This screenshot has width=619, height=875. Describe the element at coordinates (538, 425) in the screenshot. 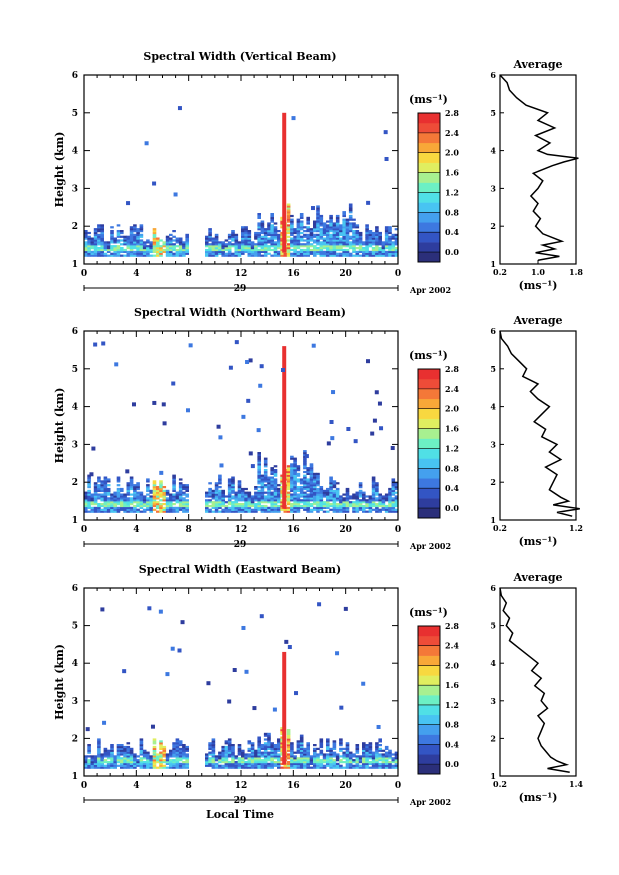

I see `average-frame` at that location.